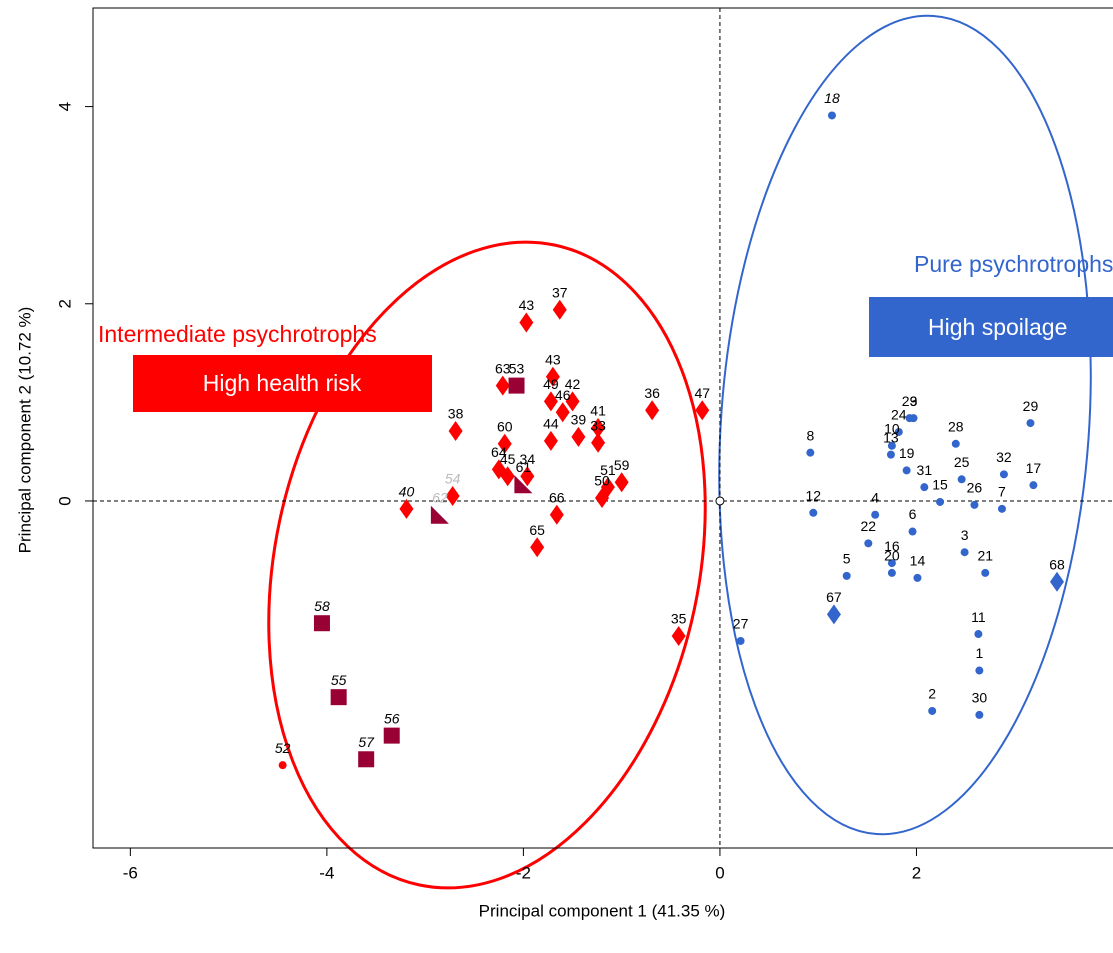  Describe the element at coordinates (579, 420) in the screenshot. I see `point-label: 39` at that location.